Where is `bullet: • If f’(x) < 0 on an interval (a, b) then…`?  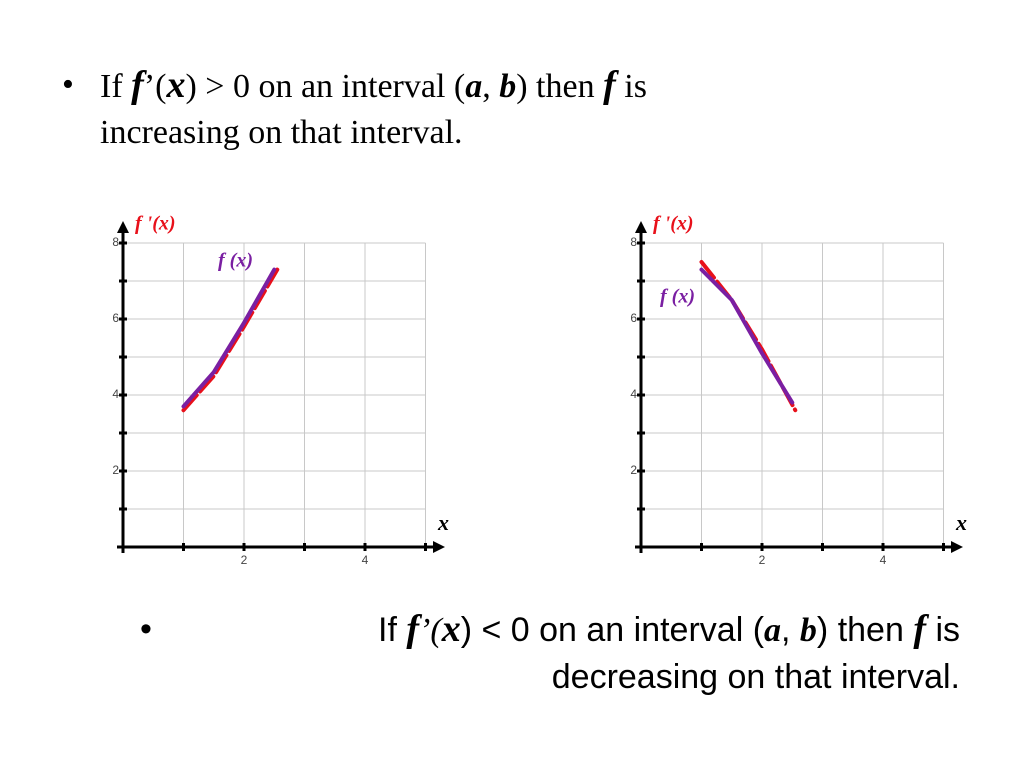 bullet: • If f’(x) < 0 on an interval (a, b) then… is located at coordinates (550, 652).